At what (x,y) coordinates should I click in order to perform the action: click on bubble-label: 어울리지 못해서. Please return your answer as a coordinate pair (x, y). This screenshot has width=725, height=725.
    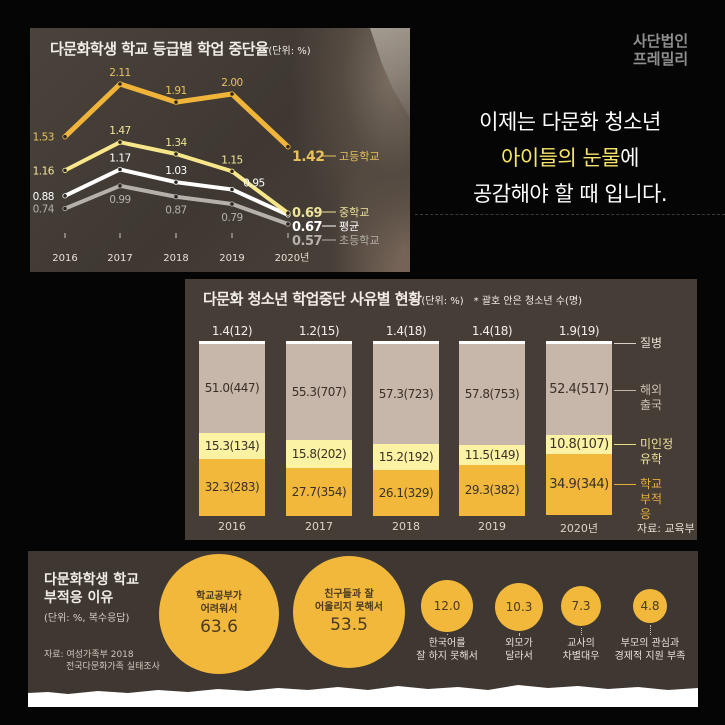
    Looking at the image, I should click on (349, 607).